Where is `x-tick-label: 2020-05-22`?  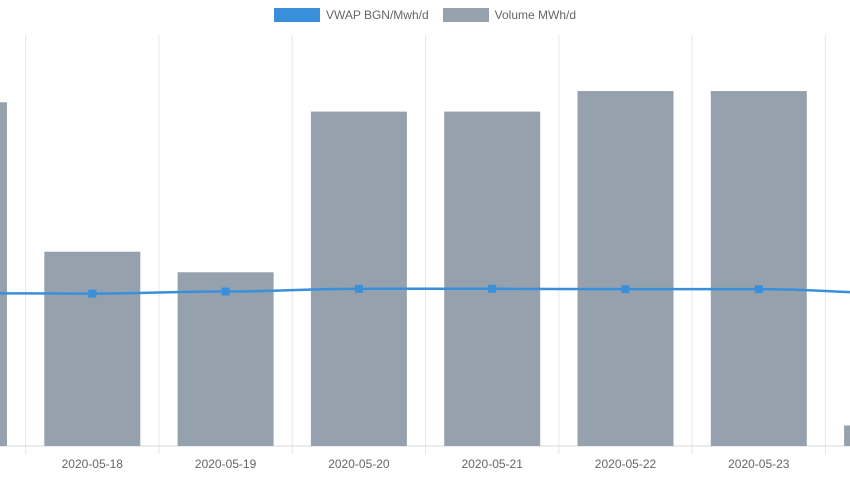
x-tick-label: 2020-05-22 is located at coordinates (626, 464).